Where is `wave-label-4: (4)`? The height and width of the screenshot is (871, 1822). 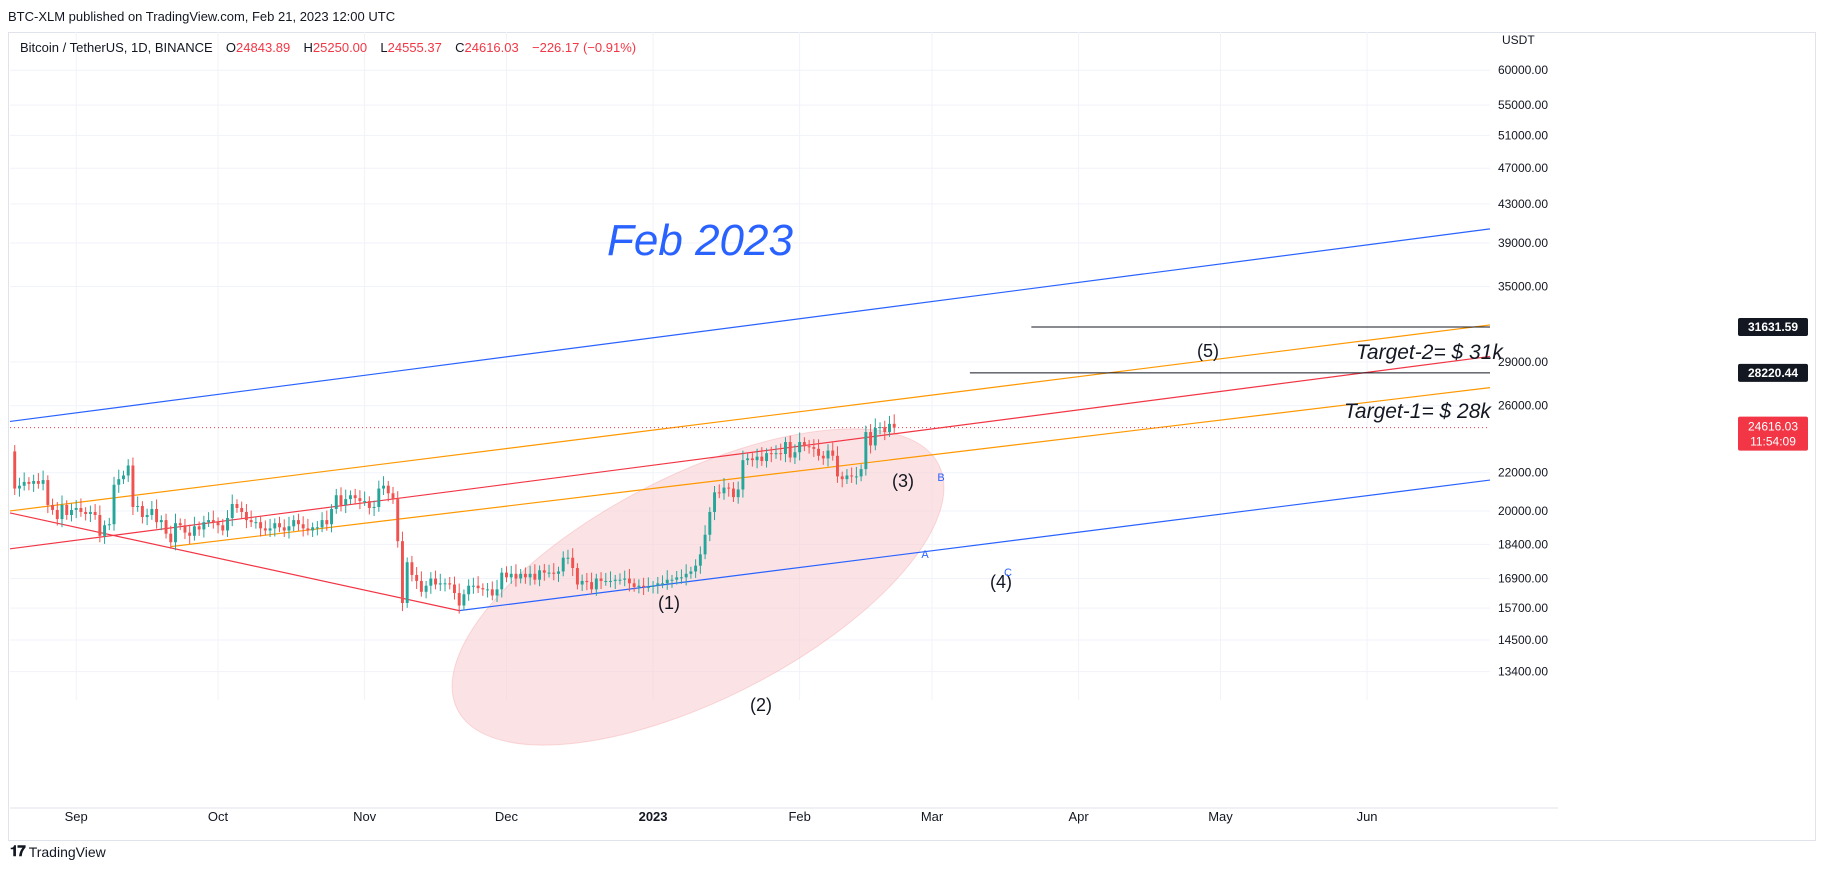
wave-label-4: (4) is located at coordinates (1001, 582).